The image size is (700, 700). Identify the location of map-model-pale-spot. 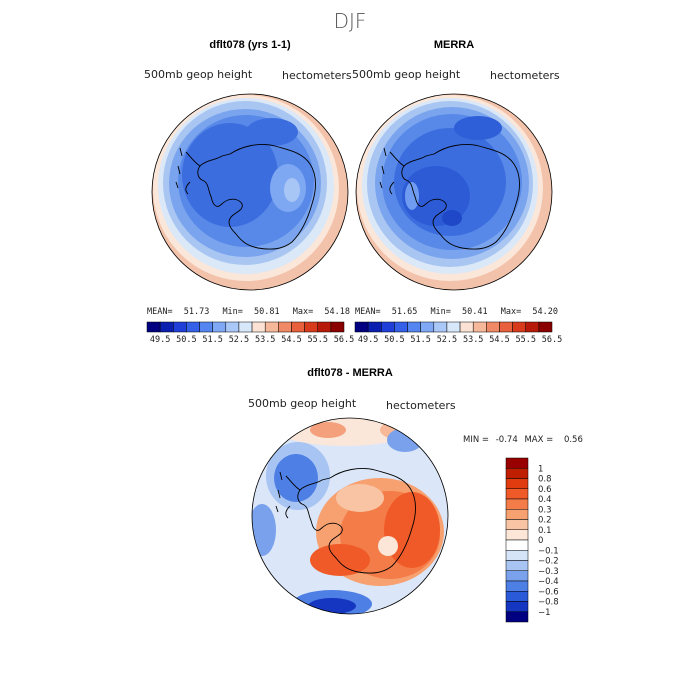
(292, 190).